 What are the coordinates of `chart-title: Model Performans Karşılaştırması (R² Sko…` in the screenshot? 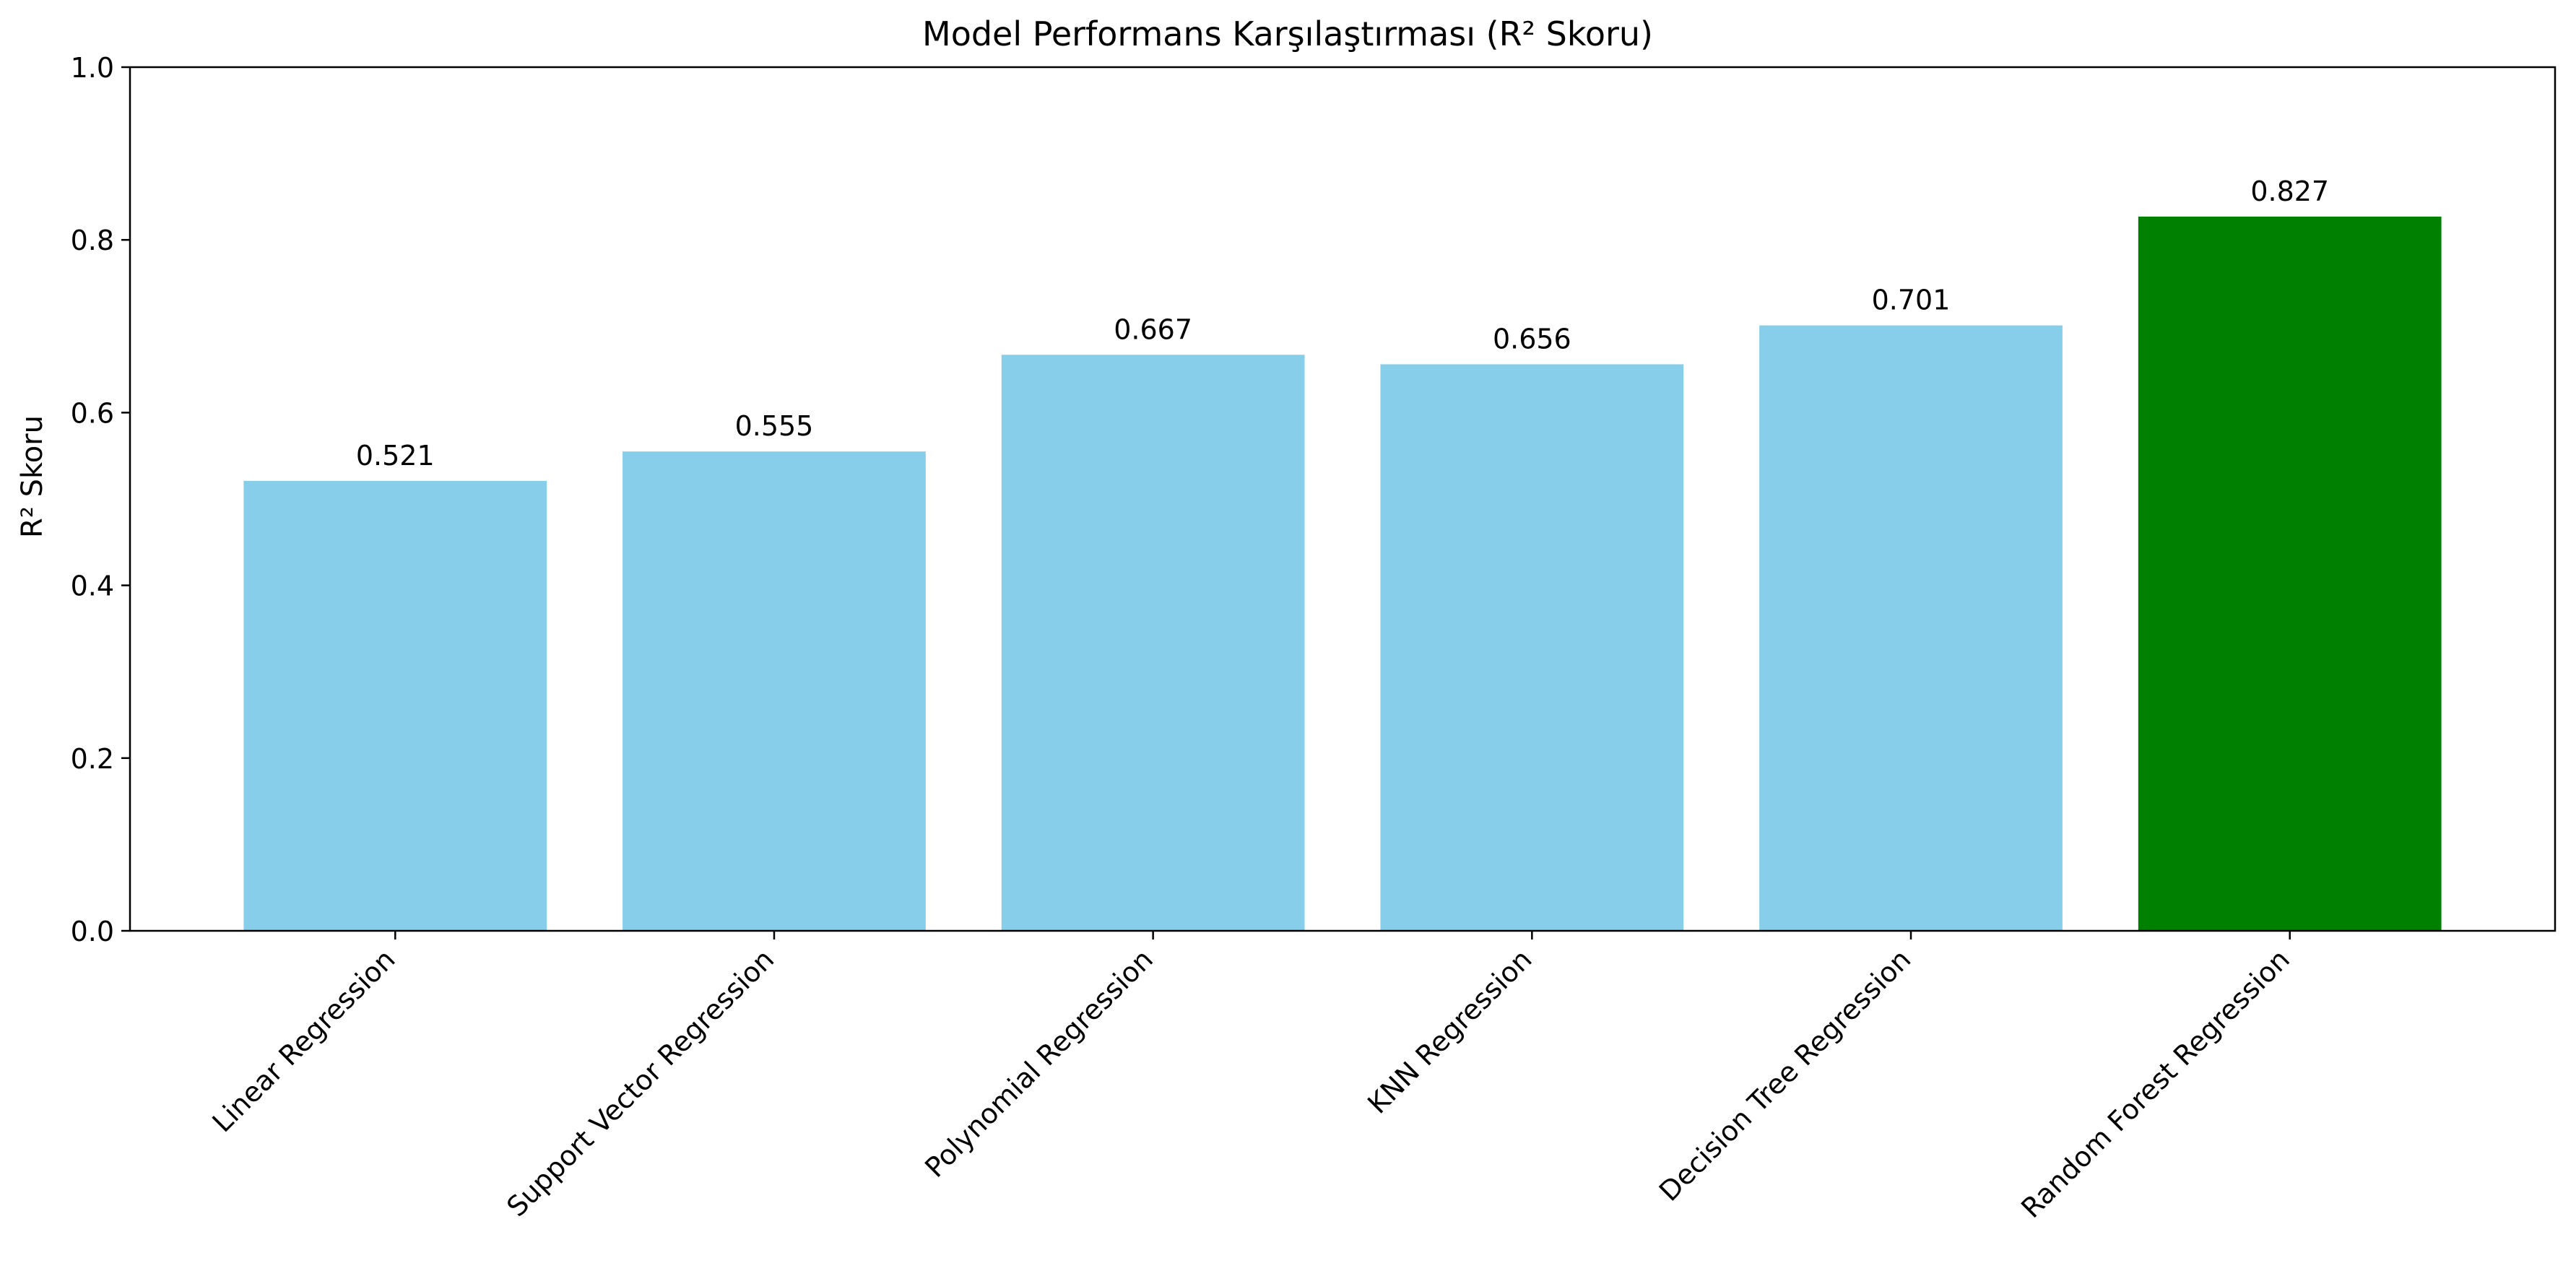 It's located at (1287, 33).